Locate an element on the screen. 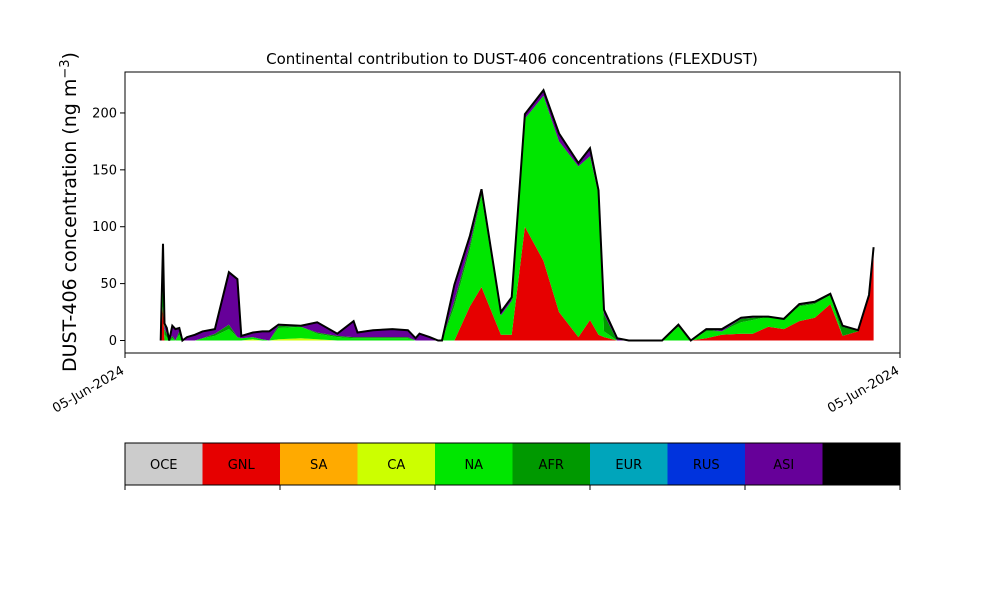 The width and height of the screenshot is (1000, 600). legend-label: EUR is located at coordinates (628, 465).